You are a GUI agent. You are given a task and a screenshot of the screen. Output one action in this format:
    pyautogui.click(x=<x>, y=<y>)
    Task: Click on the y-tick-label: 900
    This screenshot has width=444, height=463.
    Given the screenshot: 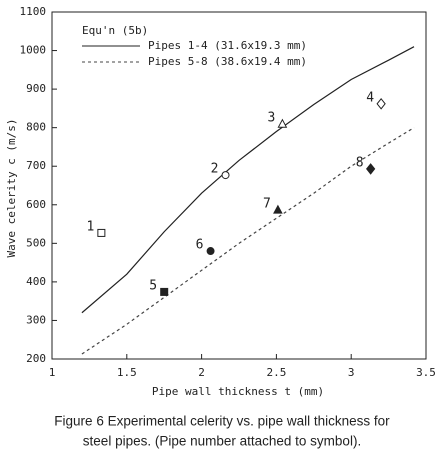 What is the action you would take?
    pyautogui.click(x=36, y=88)
    